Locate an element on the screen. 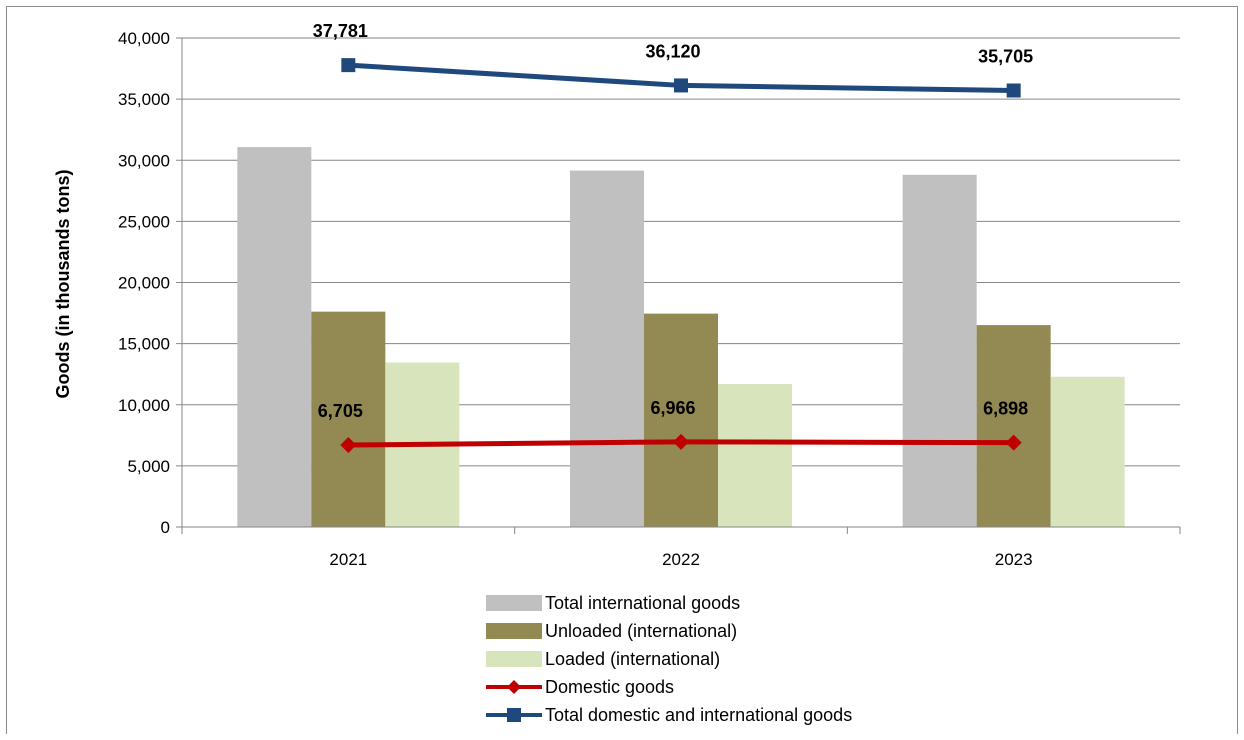 The height and width of the screenshot is (740, 1244). legend-item-loaded: Loaded (international) is located at coordinates (669, 659).